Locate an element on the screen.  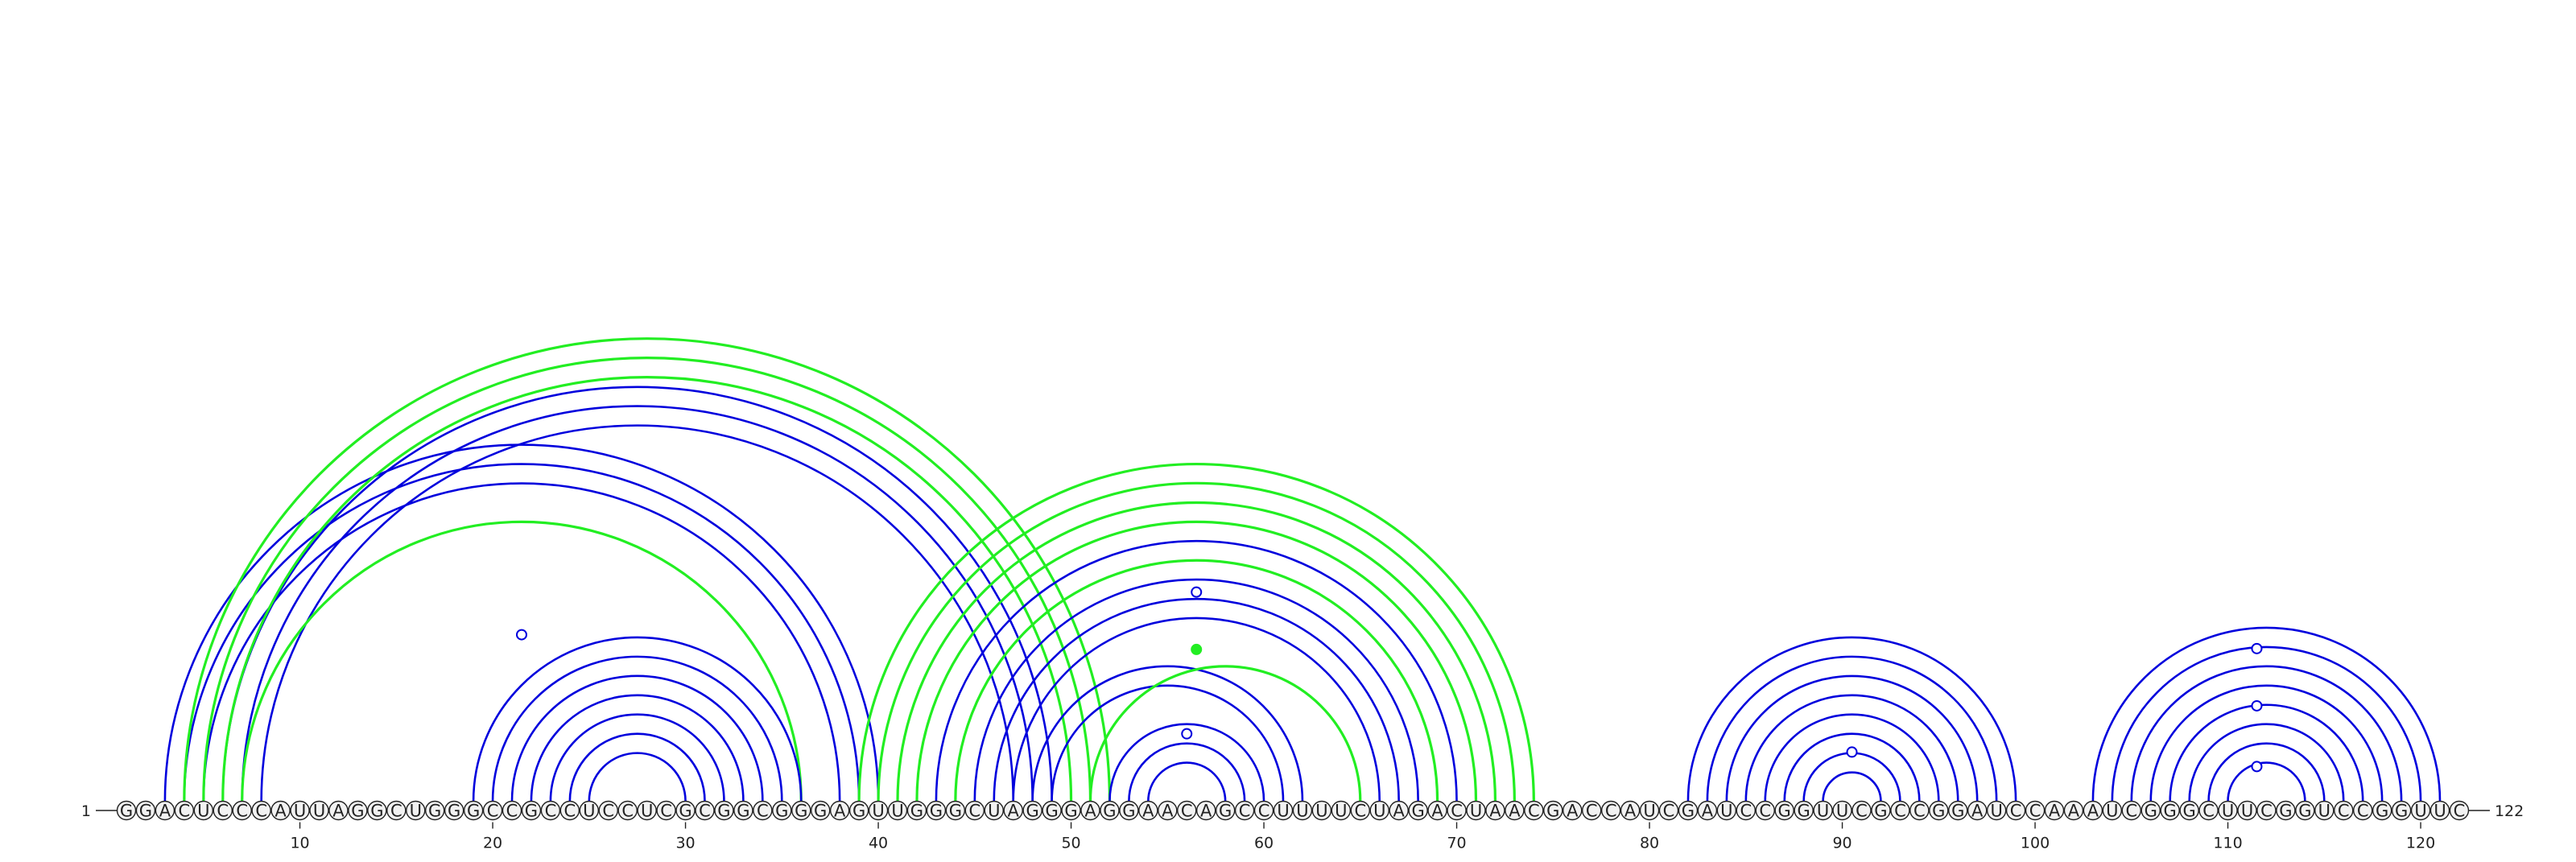
nucleotide-40: U is located at coordinates (878, 810).